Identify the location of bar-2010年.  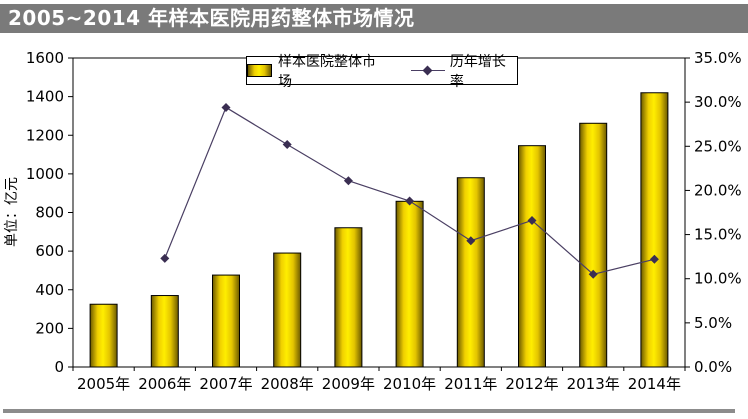
(409, 284).